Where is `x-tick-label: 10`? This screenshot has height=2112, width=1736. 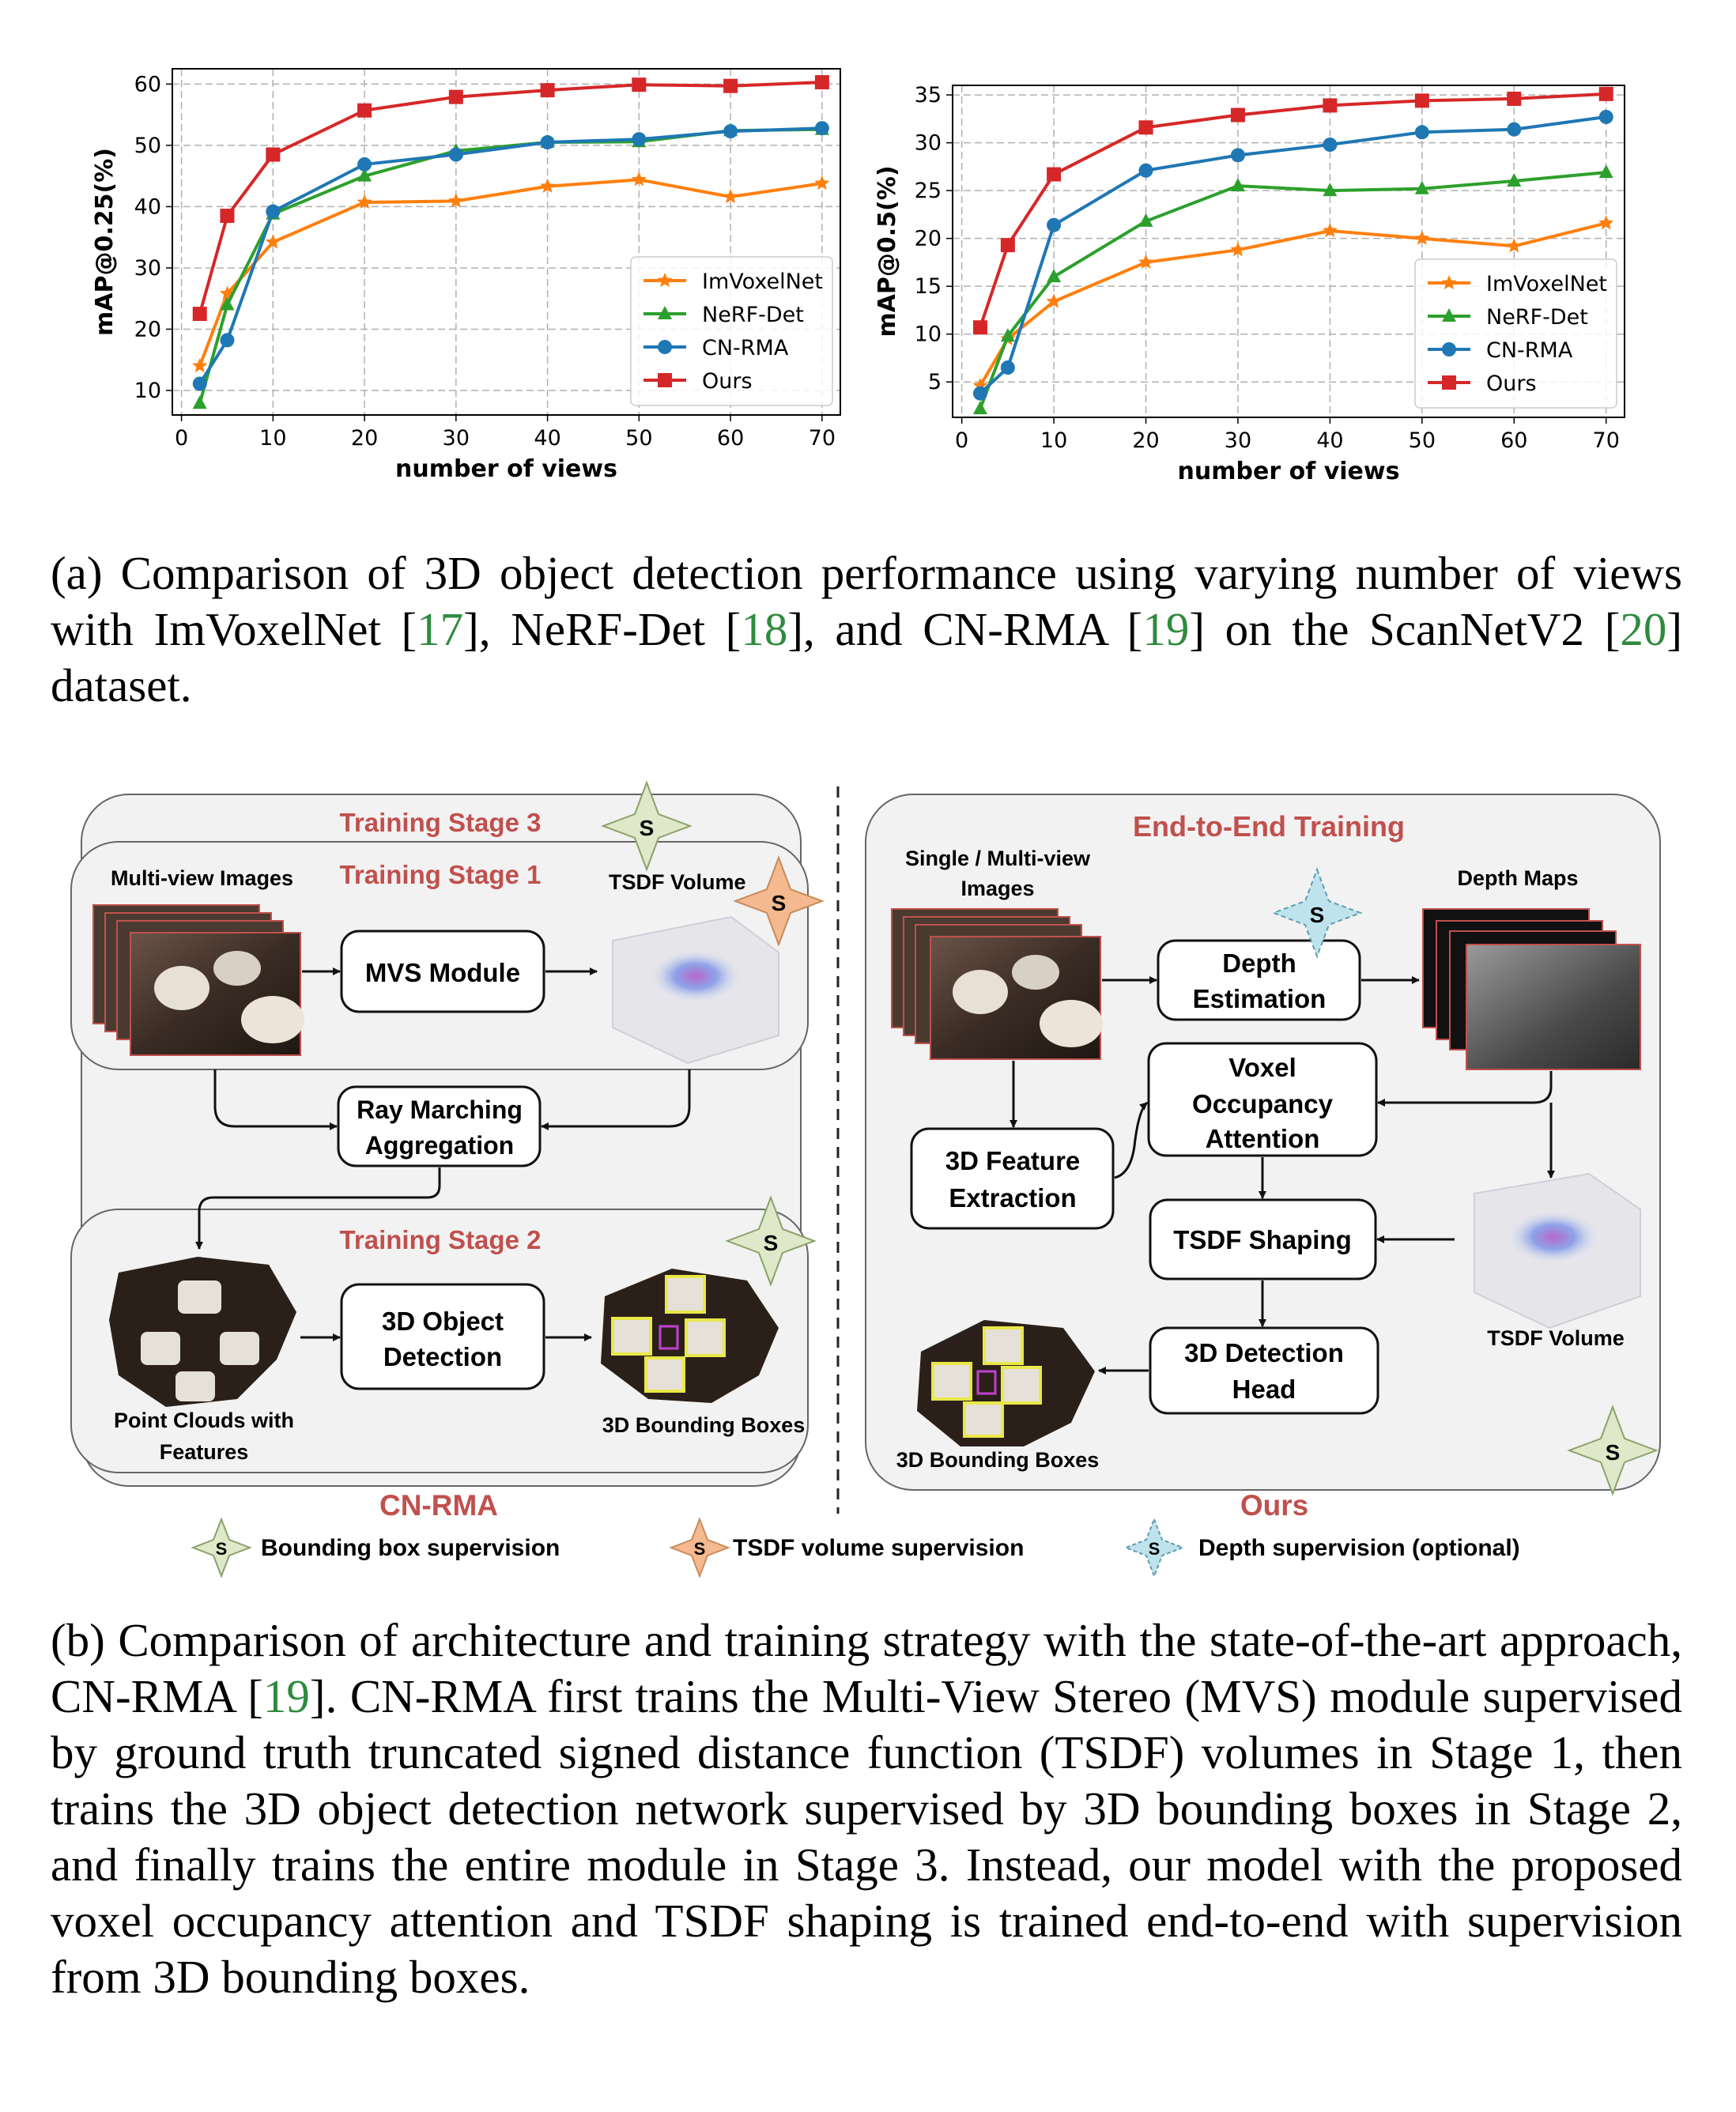 x-tick-label: 10 is located at coordinates (272, 438).